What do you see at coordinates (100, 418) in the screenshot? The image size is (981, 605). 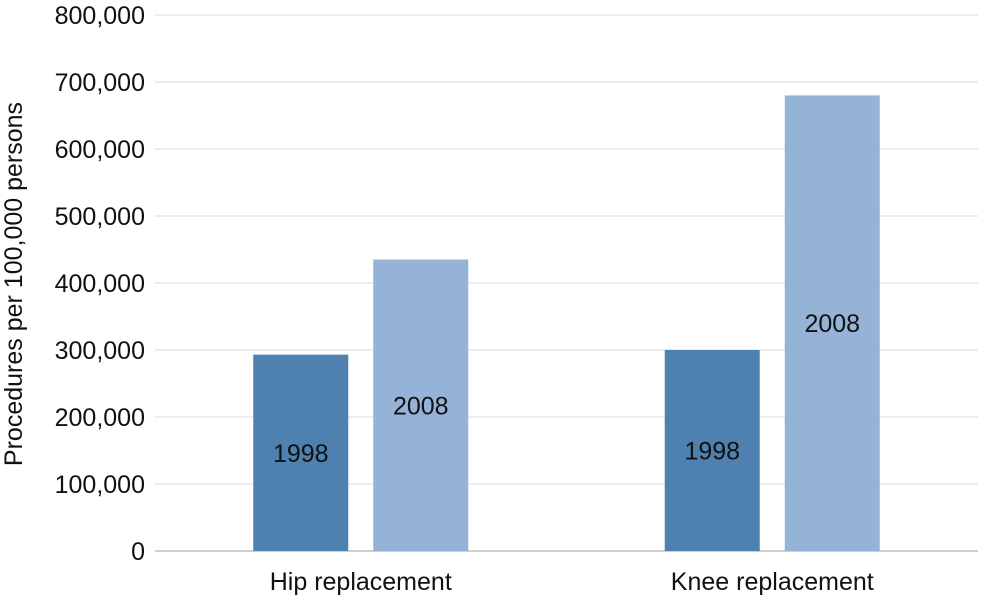 I see `y-tick-label: 200,000` at bounding box center [100, 418].